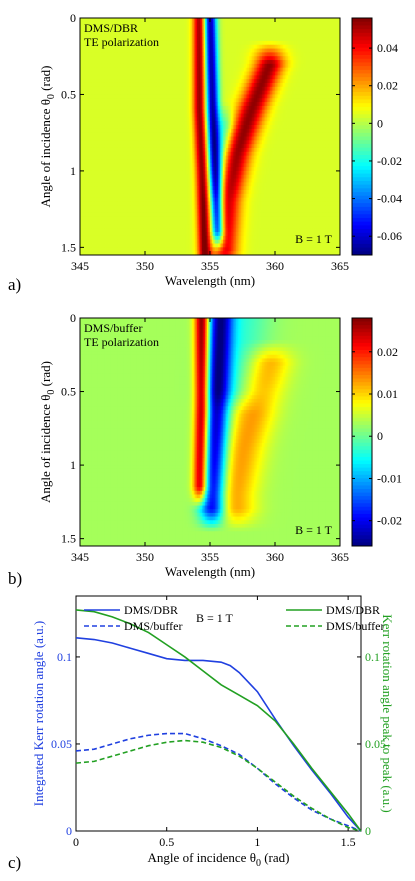 This screenshot has width=415, height=881. What do you see at coordinates (348, 842) in the screenshot?
I see `x-tick-label: 1.5` at bounding box center [348, 842].